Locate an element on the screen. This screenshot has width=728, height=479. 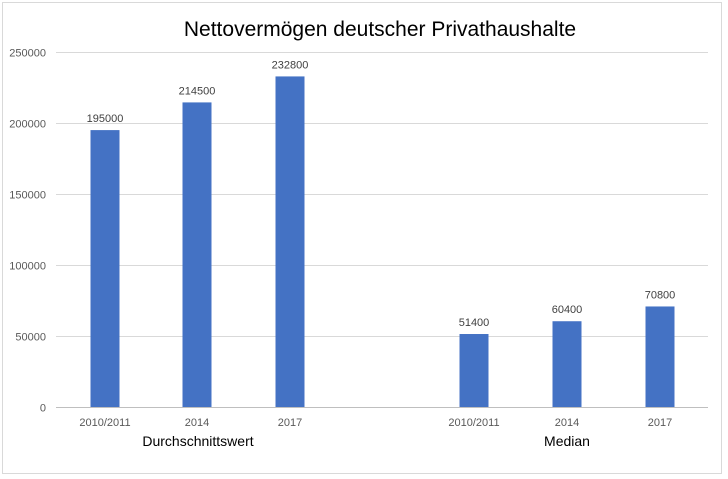
y-tick-label: 50000 is located at coordinates (30, 338).